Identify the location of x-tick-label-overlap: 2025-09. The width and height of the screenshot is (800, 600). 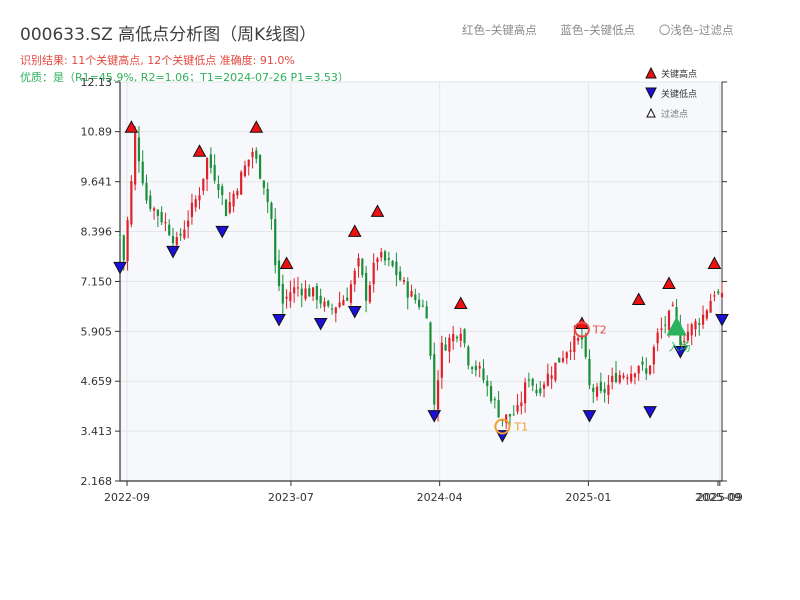
(718, 497).